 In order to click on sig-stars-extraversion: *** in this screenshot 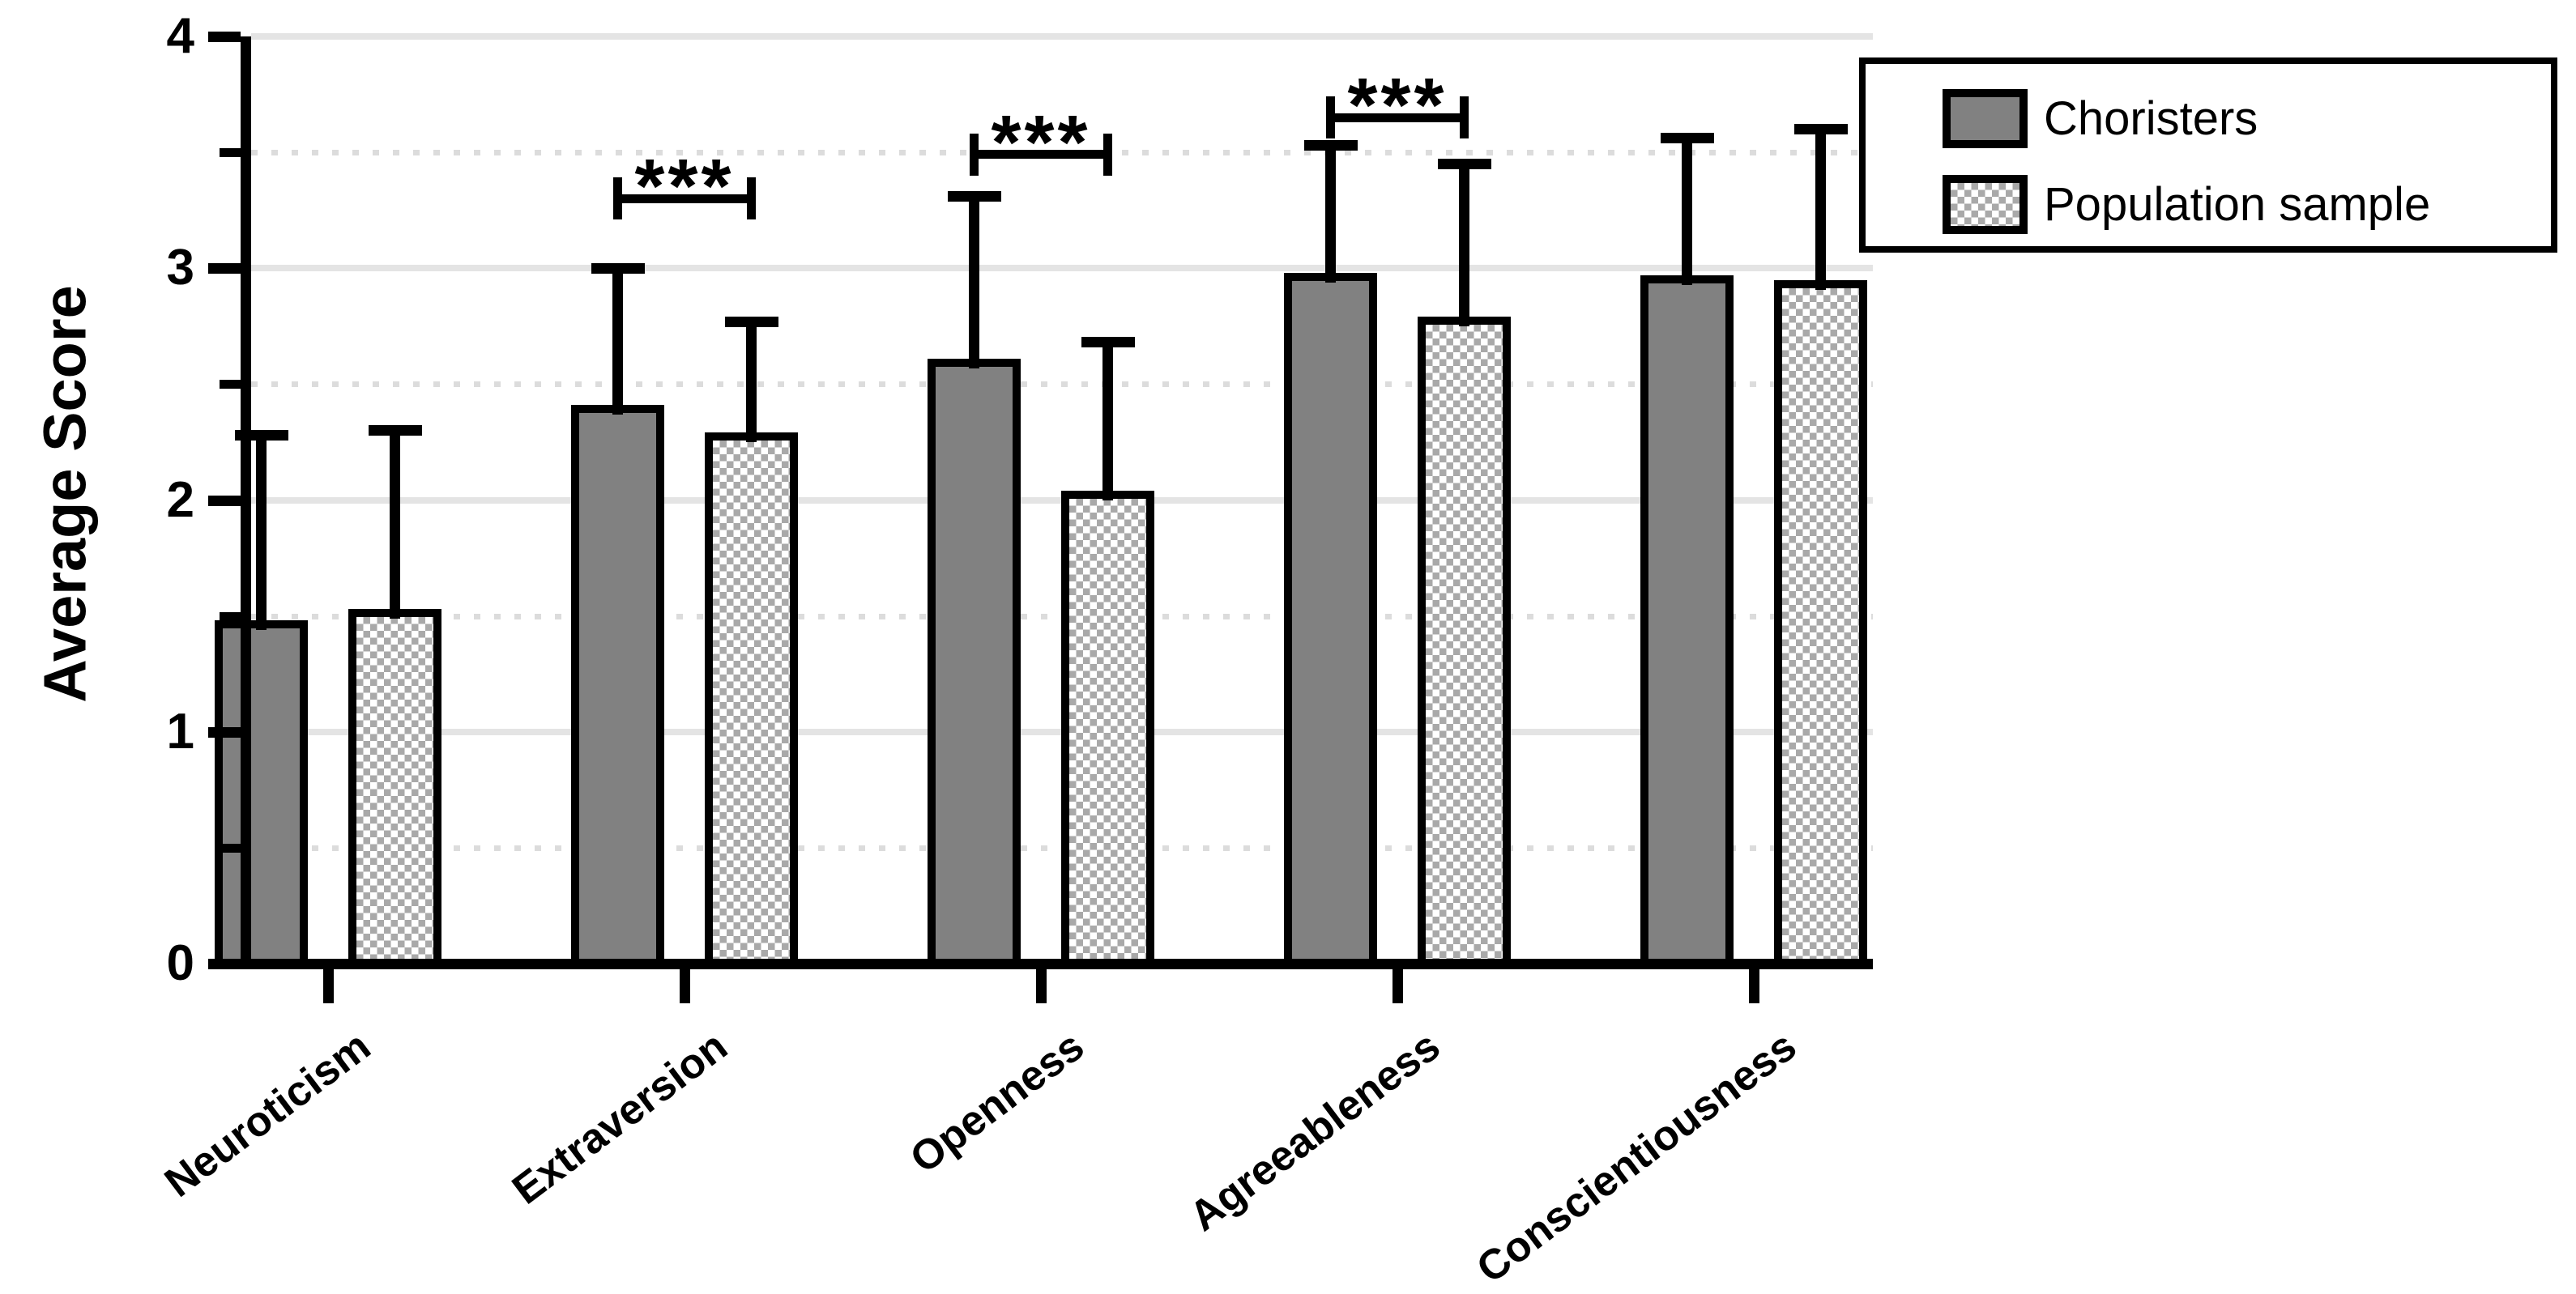, I will do `click(684, 186)`.